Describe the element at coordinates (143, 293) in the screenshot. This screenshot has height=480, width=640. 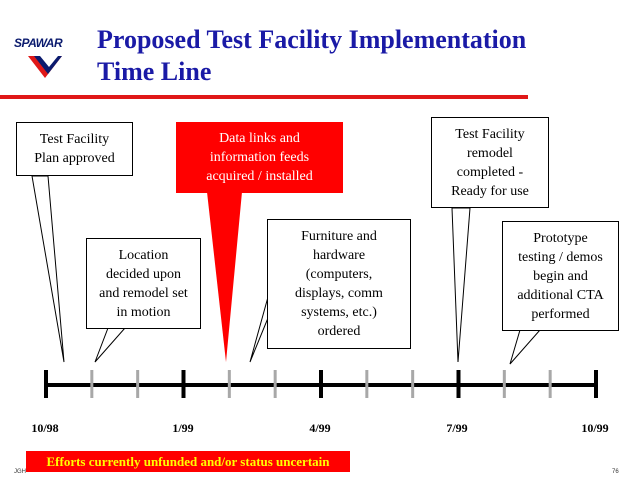
I see `callout-line: and remodel set` at that location.